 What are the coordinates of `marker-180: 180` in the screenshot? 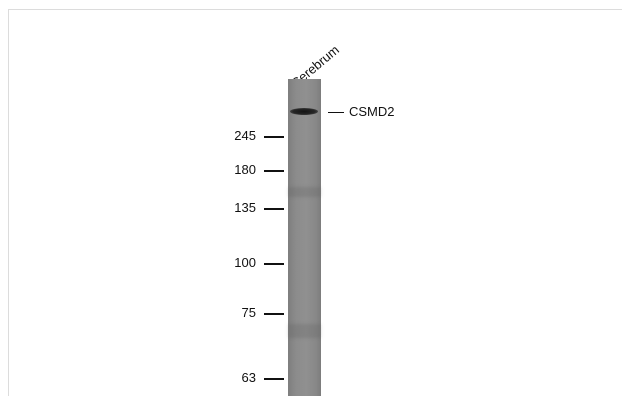 It's located at (243, 170).